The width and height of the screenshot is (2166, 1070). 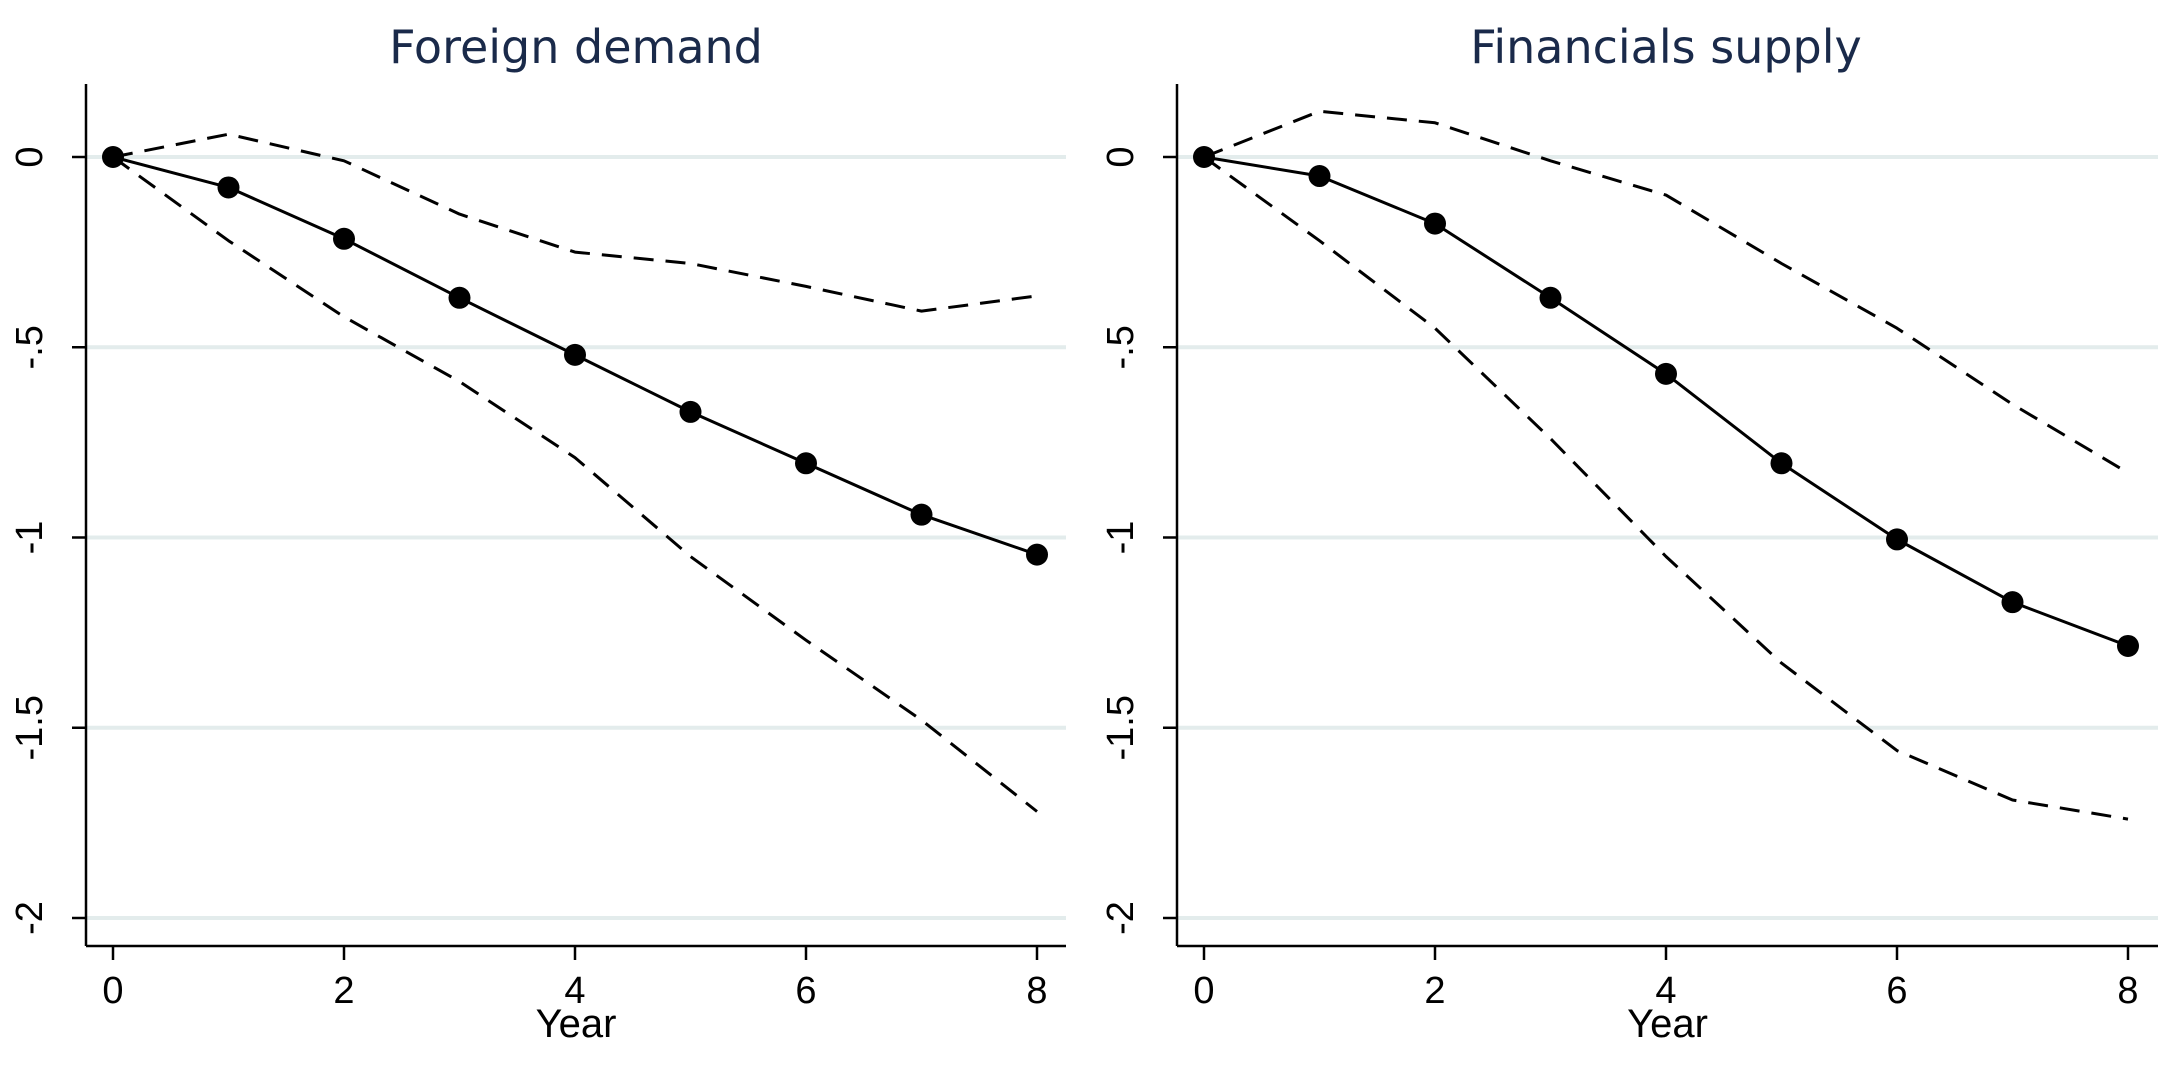 What do you see at coordinates (1666, 47) in the screenshot?
I see `panel-title: Financials supply` at bounding box center [1666, 47].